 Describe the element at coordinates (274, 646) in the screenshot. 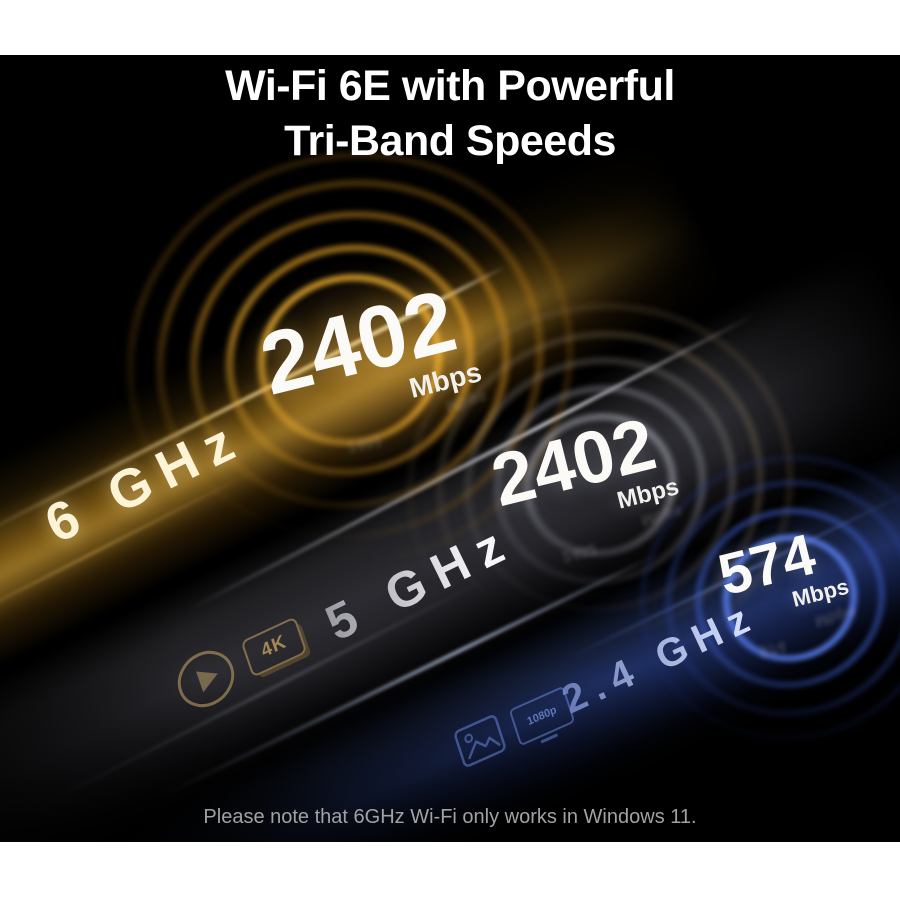

I see `badge-4k-label: 4K` at that location.